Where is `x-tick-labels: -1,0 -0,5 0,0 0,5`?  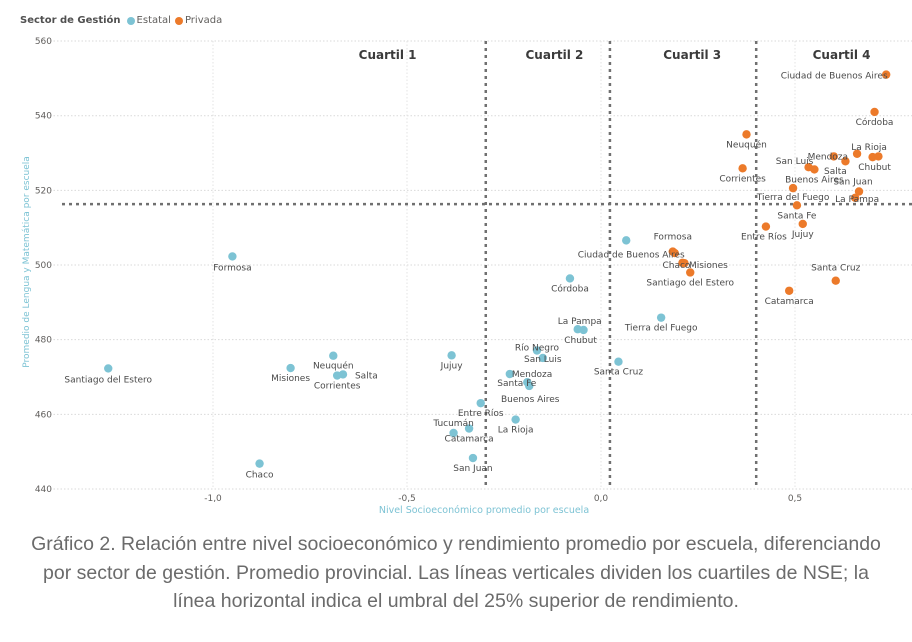 x-tick-labels: -1,0 -0,5 0,0 0,5 is located at coordinates (503, 499).